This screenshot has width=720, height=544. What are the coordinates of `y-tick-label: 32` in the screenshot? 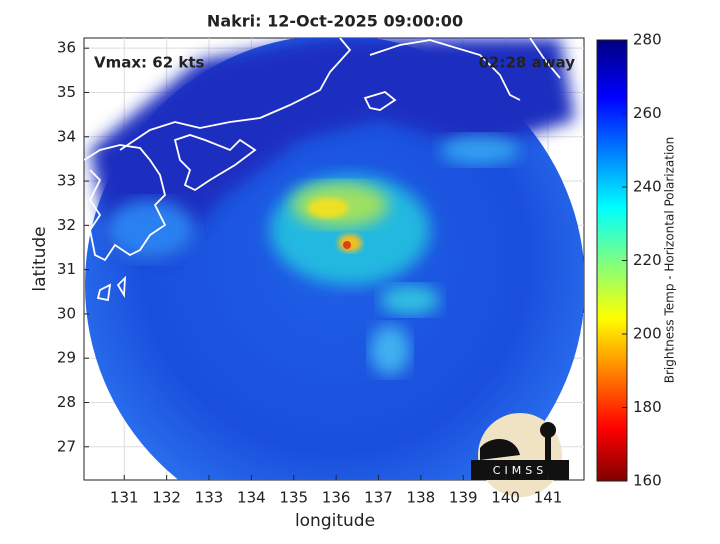 It's located at (66, 225).